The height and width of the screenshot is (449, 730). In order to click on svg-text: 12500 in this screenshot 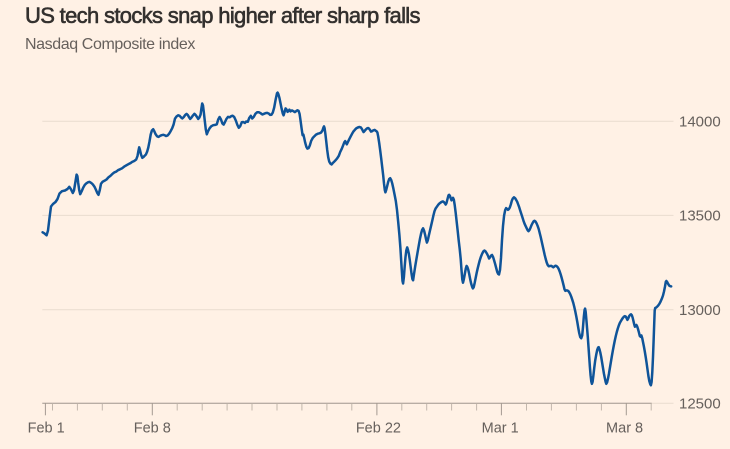, I will do `click(700, 404)`.